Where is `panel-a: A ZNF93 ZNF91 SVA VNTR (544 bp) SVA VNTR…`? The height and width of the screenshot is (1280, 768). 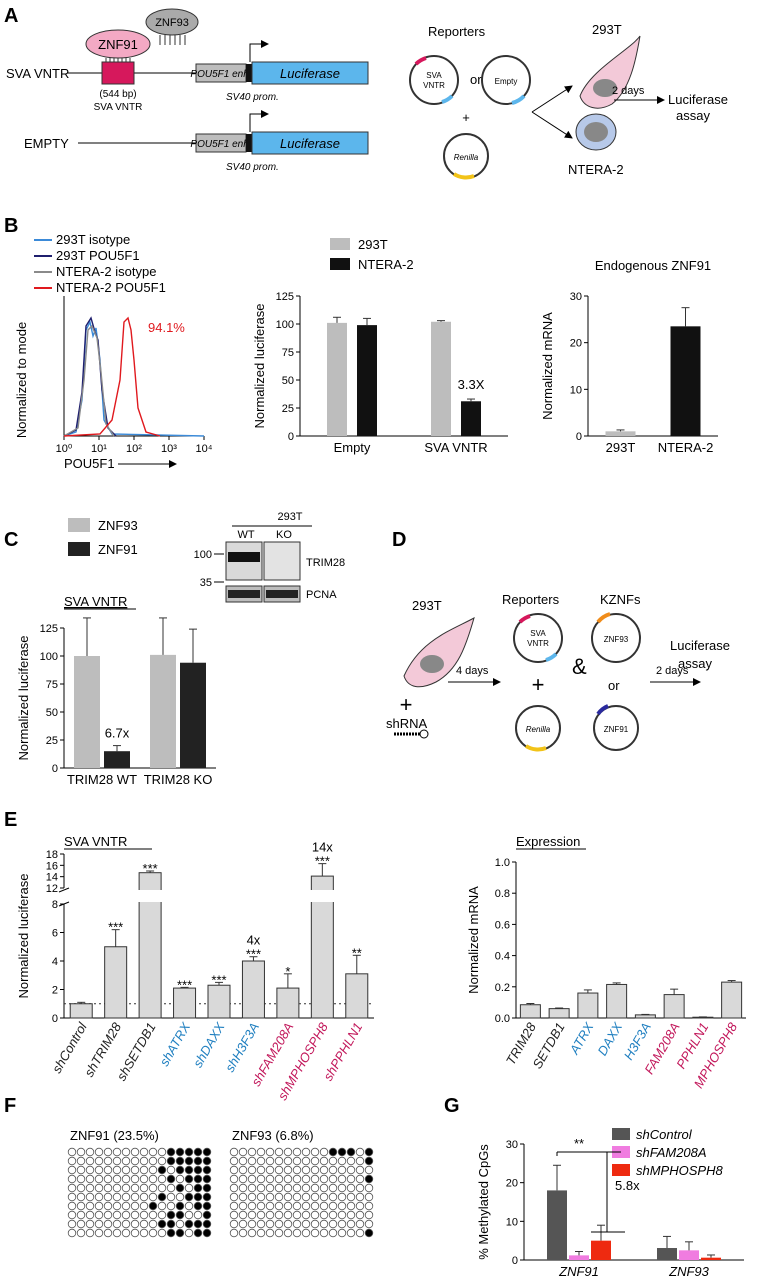 panel-a: A ZNF93 ZNF91 SVA VNTR (544 bp) SVA VNTR… is located at coordinates (366, 92).